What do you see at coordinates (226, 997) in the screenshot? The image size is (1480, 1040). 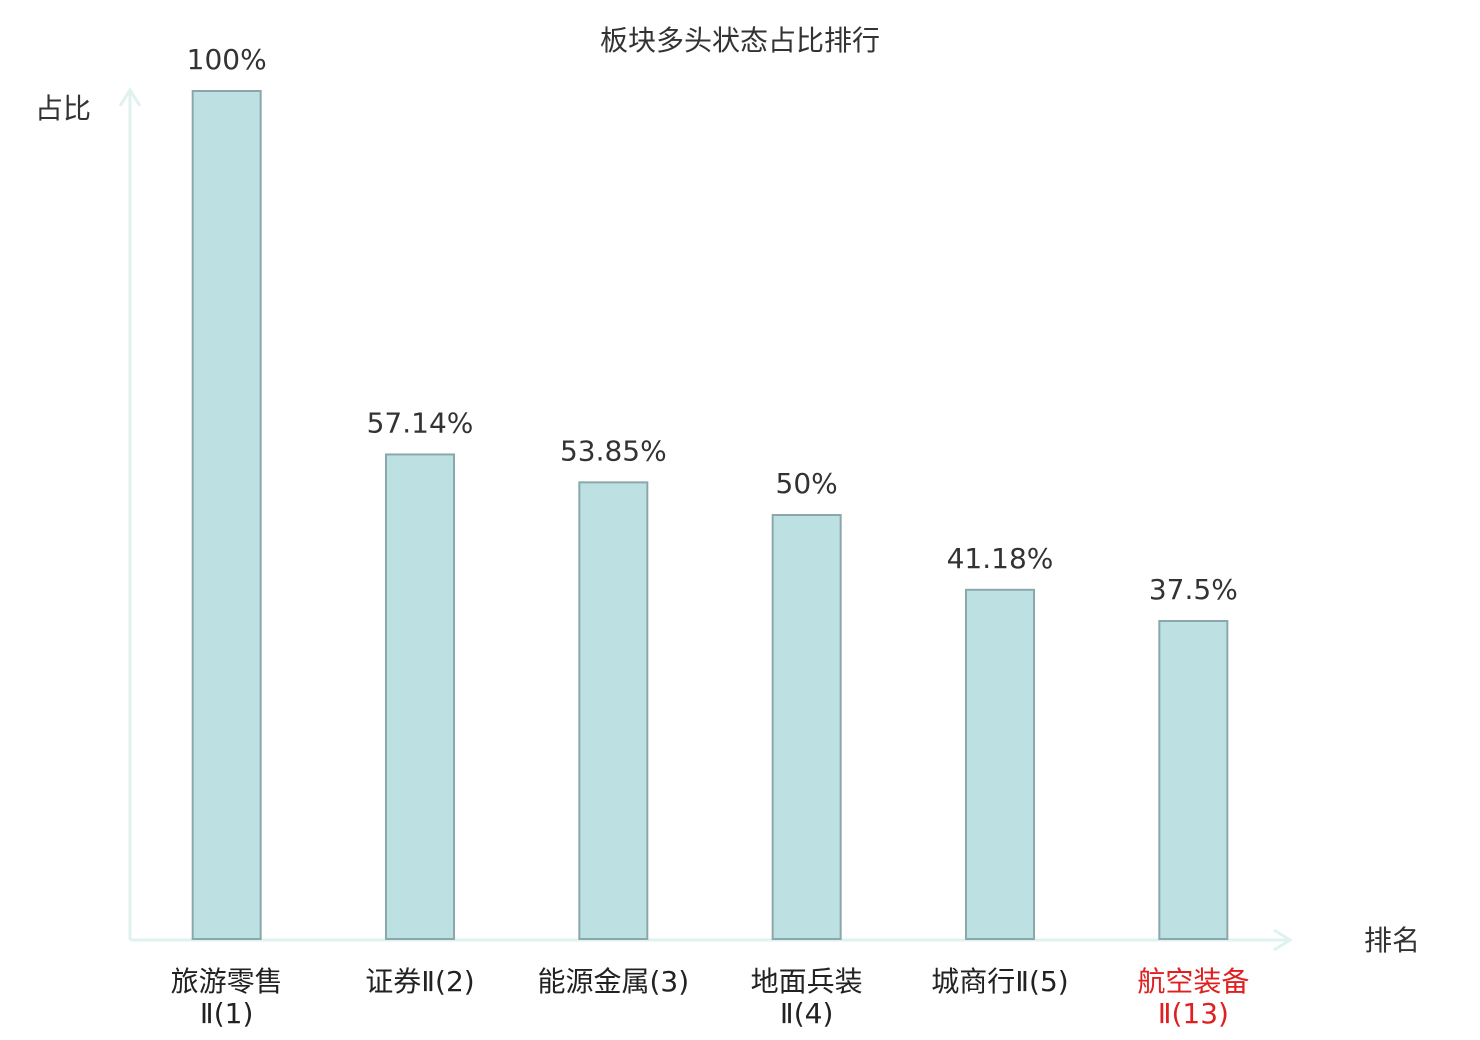 I see `x-tick-label: 旅游零售 Ⅱ(1)` at bounding box center [226, 997].